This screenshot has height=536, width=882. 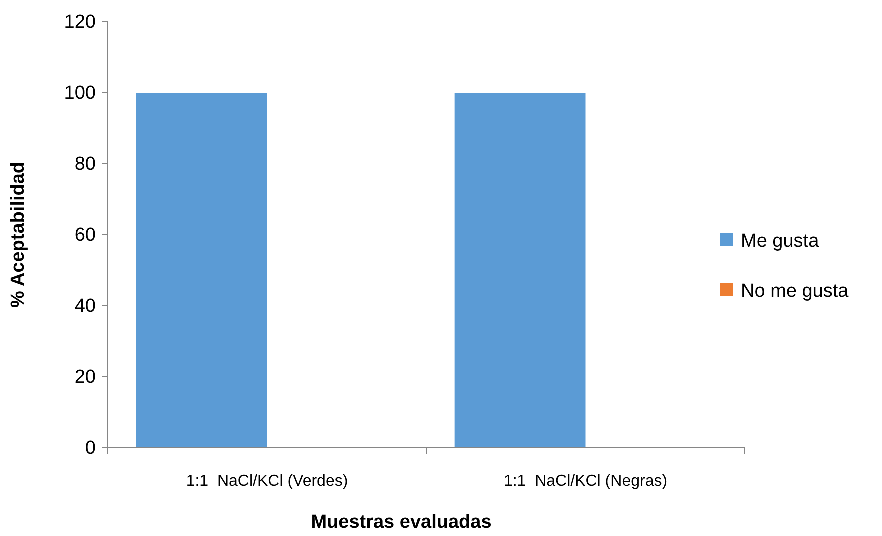 I want to click on y-tick-label: 60, so click(x=85, y=235).